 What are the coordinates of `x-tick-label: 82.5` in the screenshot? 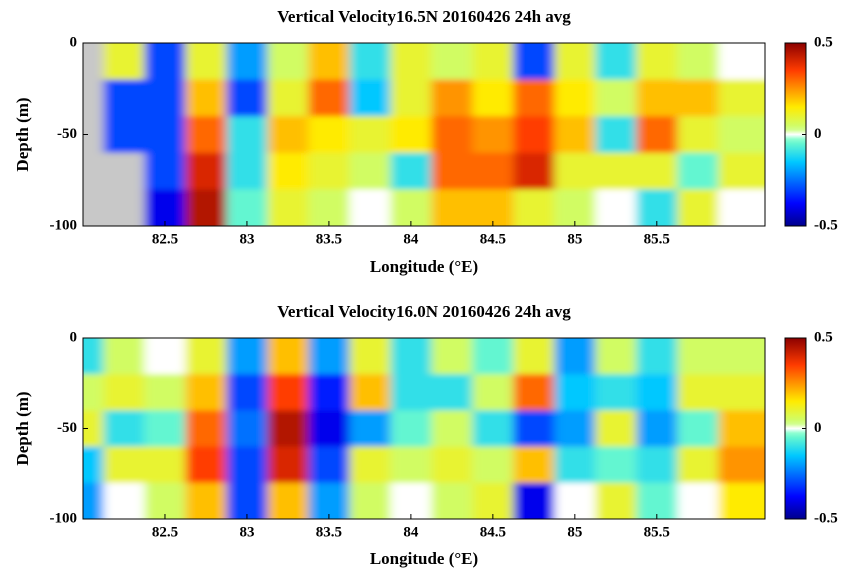 It's located at (165, 239).